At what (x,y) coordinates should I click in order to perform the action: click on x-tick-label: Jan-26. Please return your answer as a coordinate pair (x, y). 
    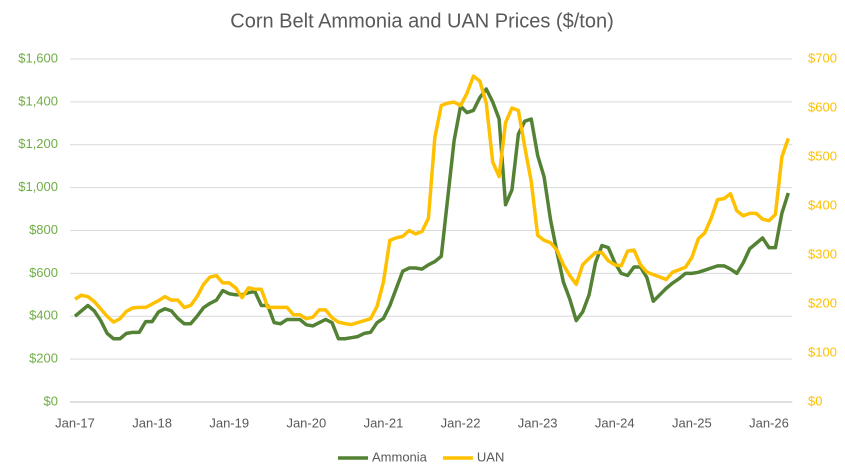
    Looking at the image, I should click on (769, 422).